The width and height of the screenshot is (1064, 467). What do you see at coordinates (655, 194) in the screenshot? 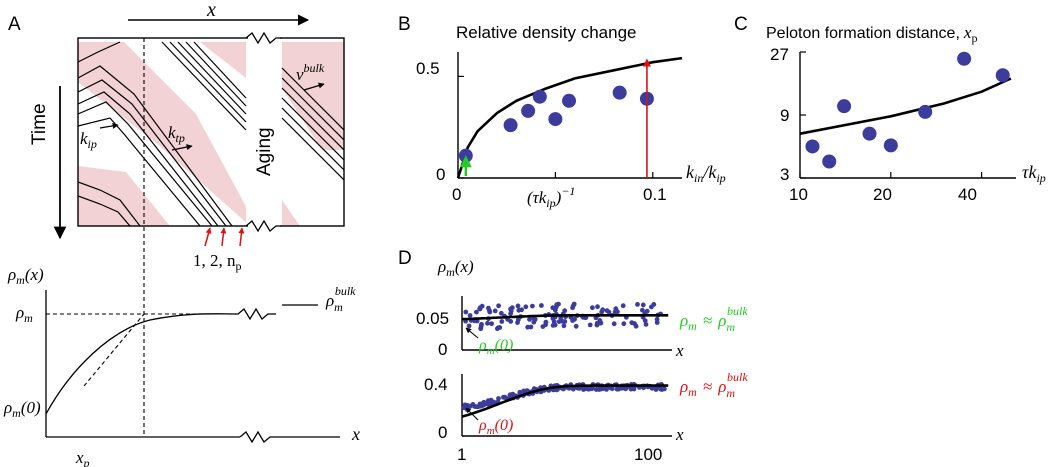
I see `b-tick-x-01: 0.1` at bounding box center [655, 194].